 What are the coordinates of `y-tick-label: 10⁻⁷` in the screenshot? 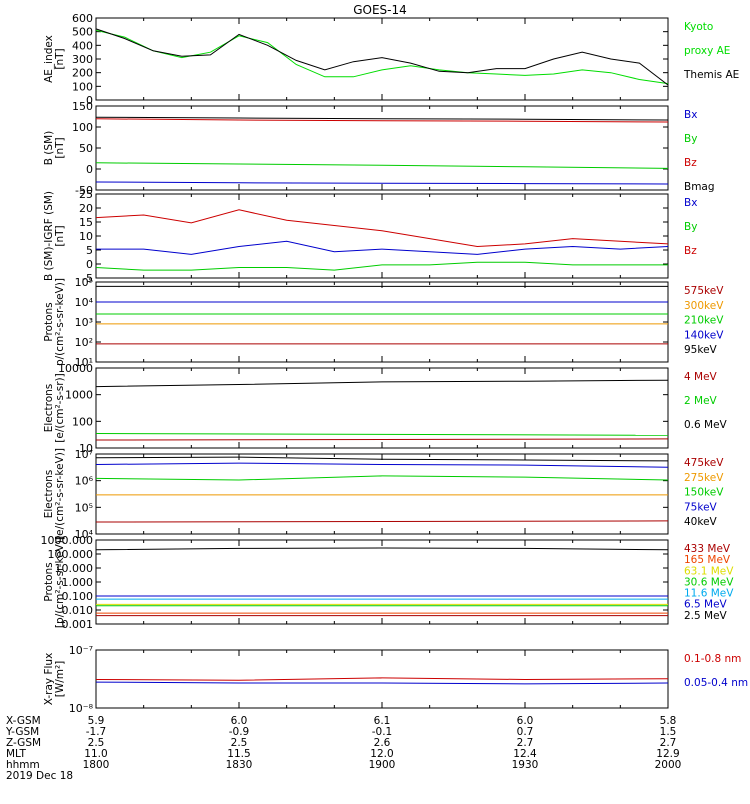 It's located at (81, 650).